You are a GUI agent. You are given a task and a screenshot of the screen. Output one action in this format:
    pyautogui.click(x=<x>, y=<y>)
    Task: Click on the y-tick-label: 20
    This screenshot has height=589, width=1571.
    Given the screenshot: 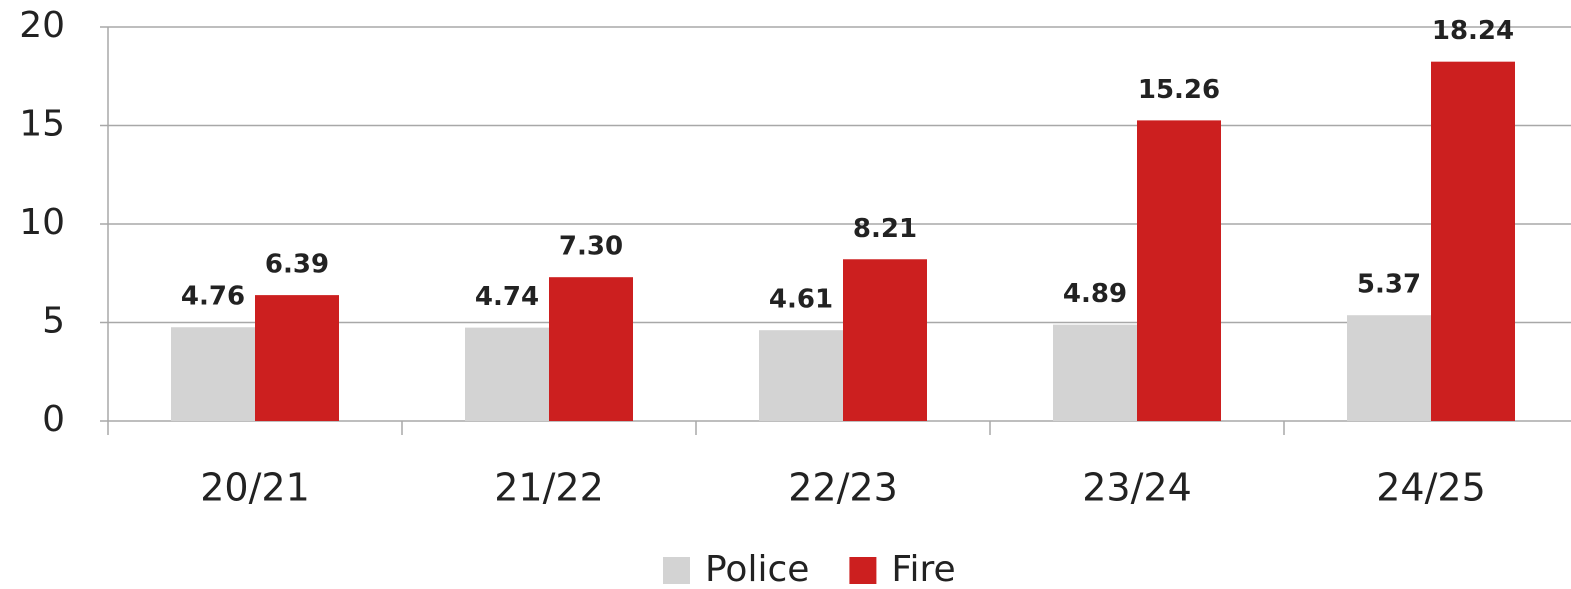 What is the action you would take?
    pyautogui.click(x=42, y=25)
    